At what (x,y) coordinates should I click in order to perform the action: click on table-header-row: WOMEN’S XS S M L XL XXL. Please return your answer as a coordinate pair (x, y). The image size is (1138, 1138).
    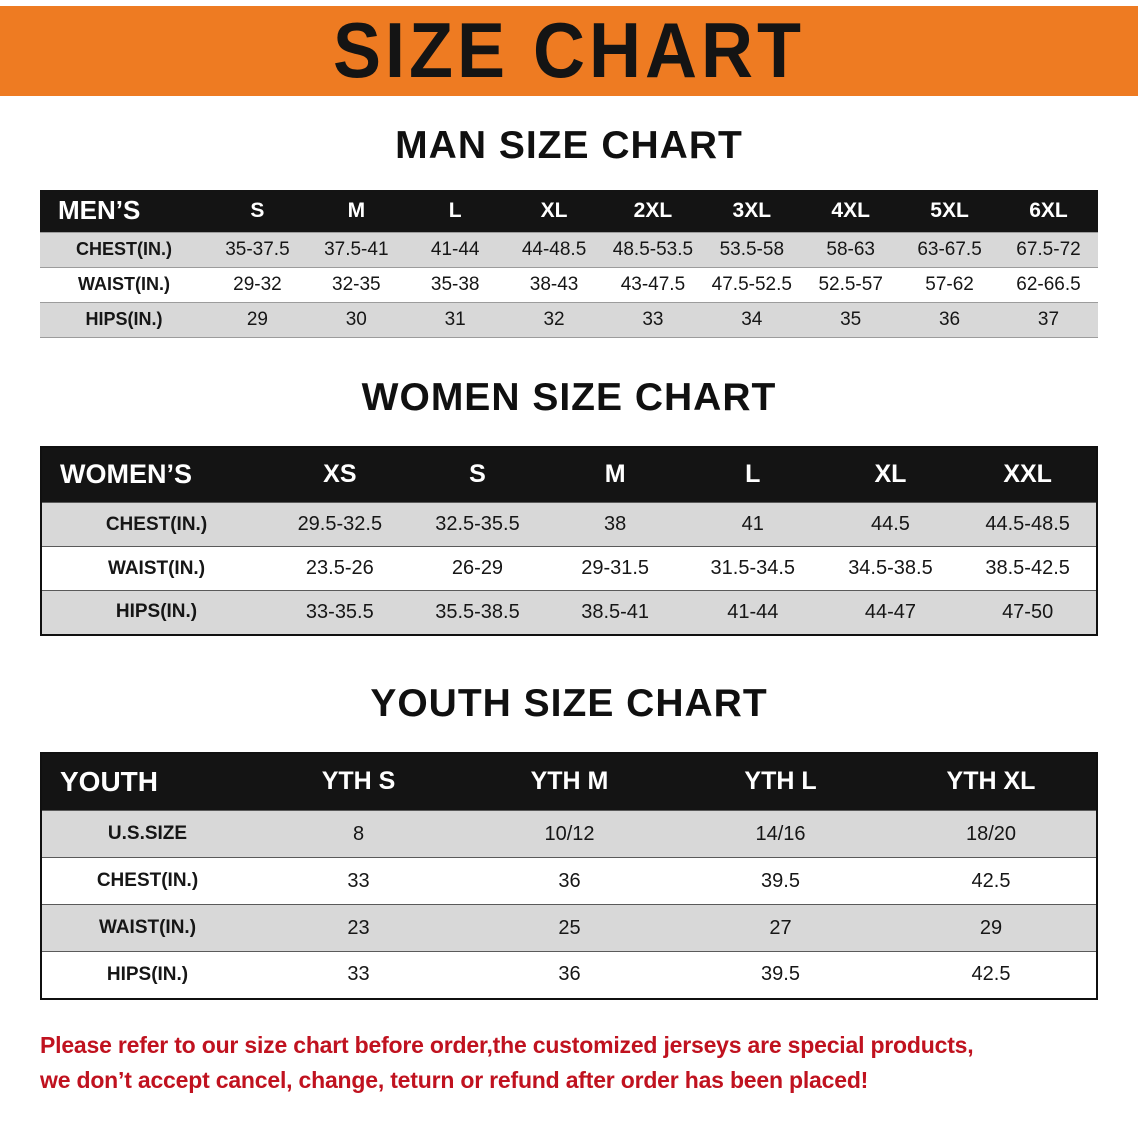
    Looking at the image, I should click on (569, 474).